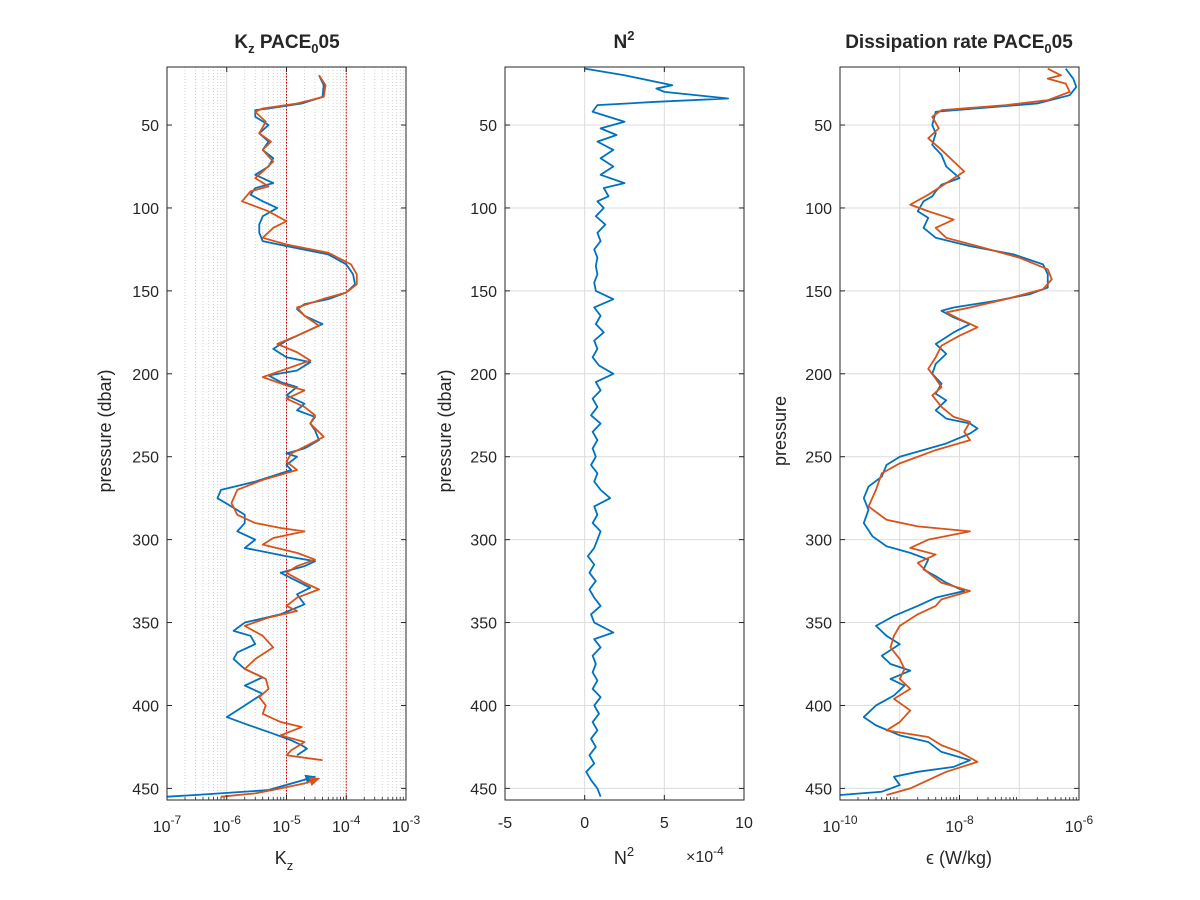 The width and height of the screenshot is (1200, 900). Describe the element at coordinates (284, 860) in the screenshot. I see `panel-kz-xlabel: Kz` at that location.